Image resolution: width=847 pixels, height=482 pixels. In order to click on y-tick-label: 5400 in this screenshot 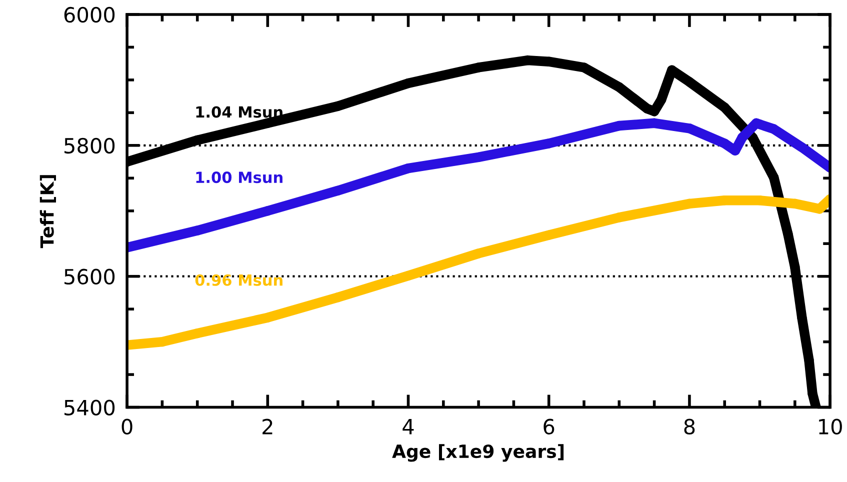, I will do `click(89, 408)`.